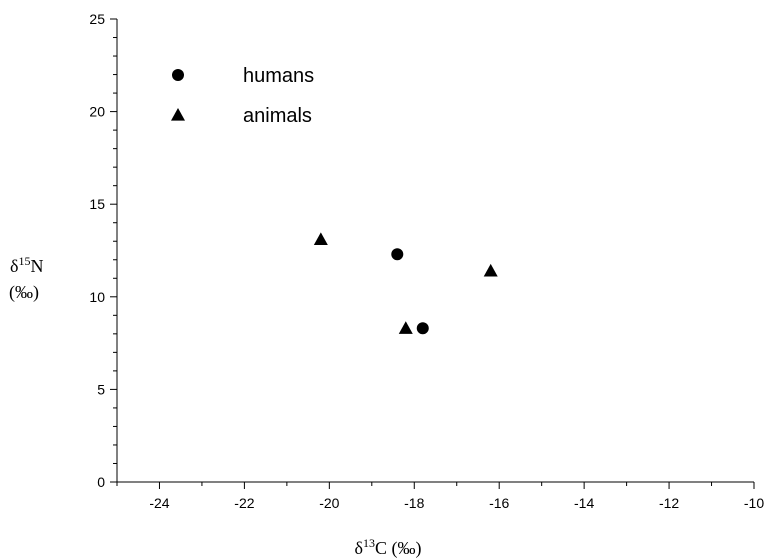 The width and height of the screenshot is (767, 559). What do you see at coordinates (178, 114) in the screenshot?
I see `legend-animals-marker` at bounding box center [178, 114].